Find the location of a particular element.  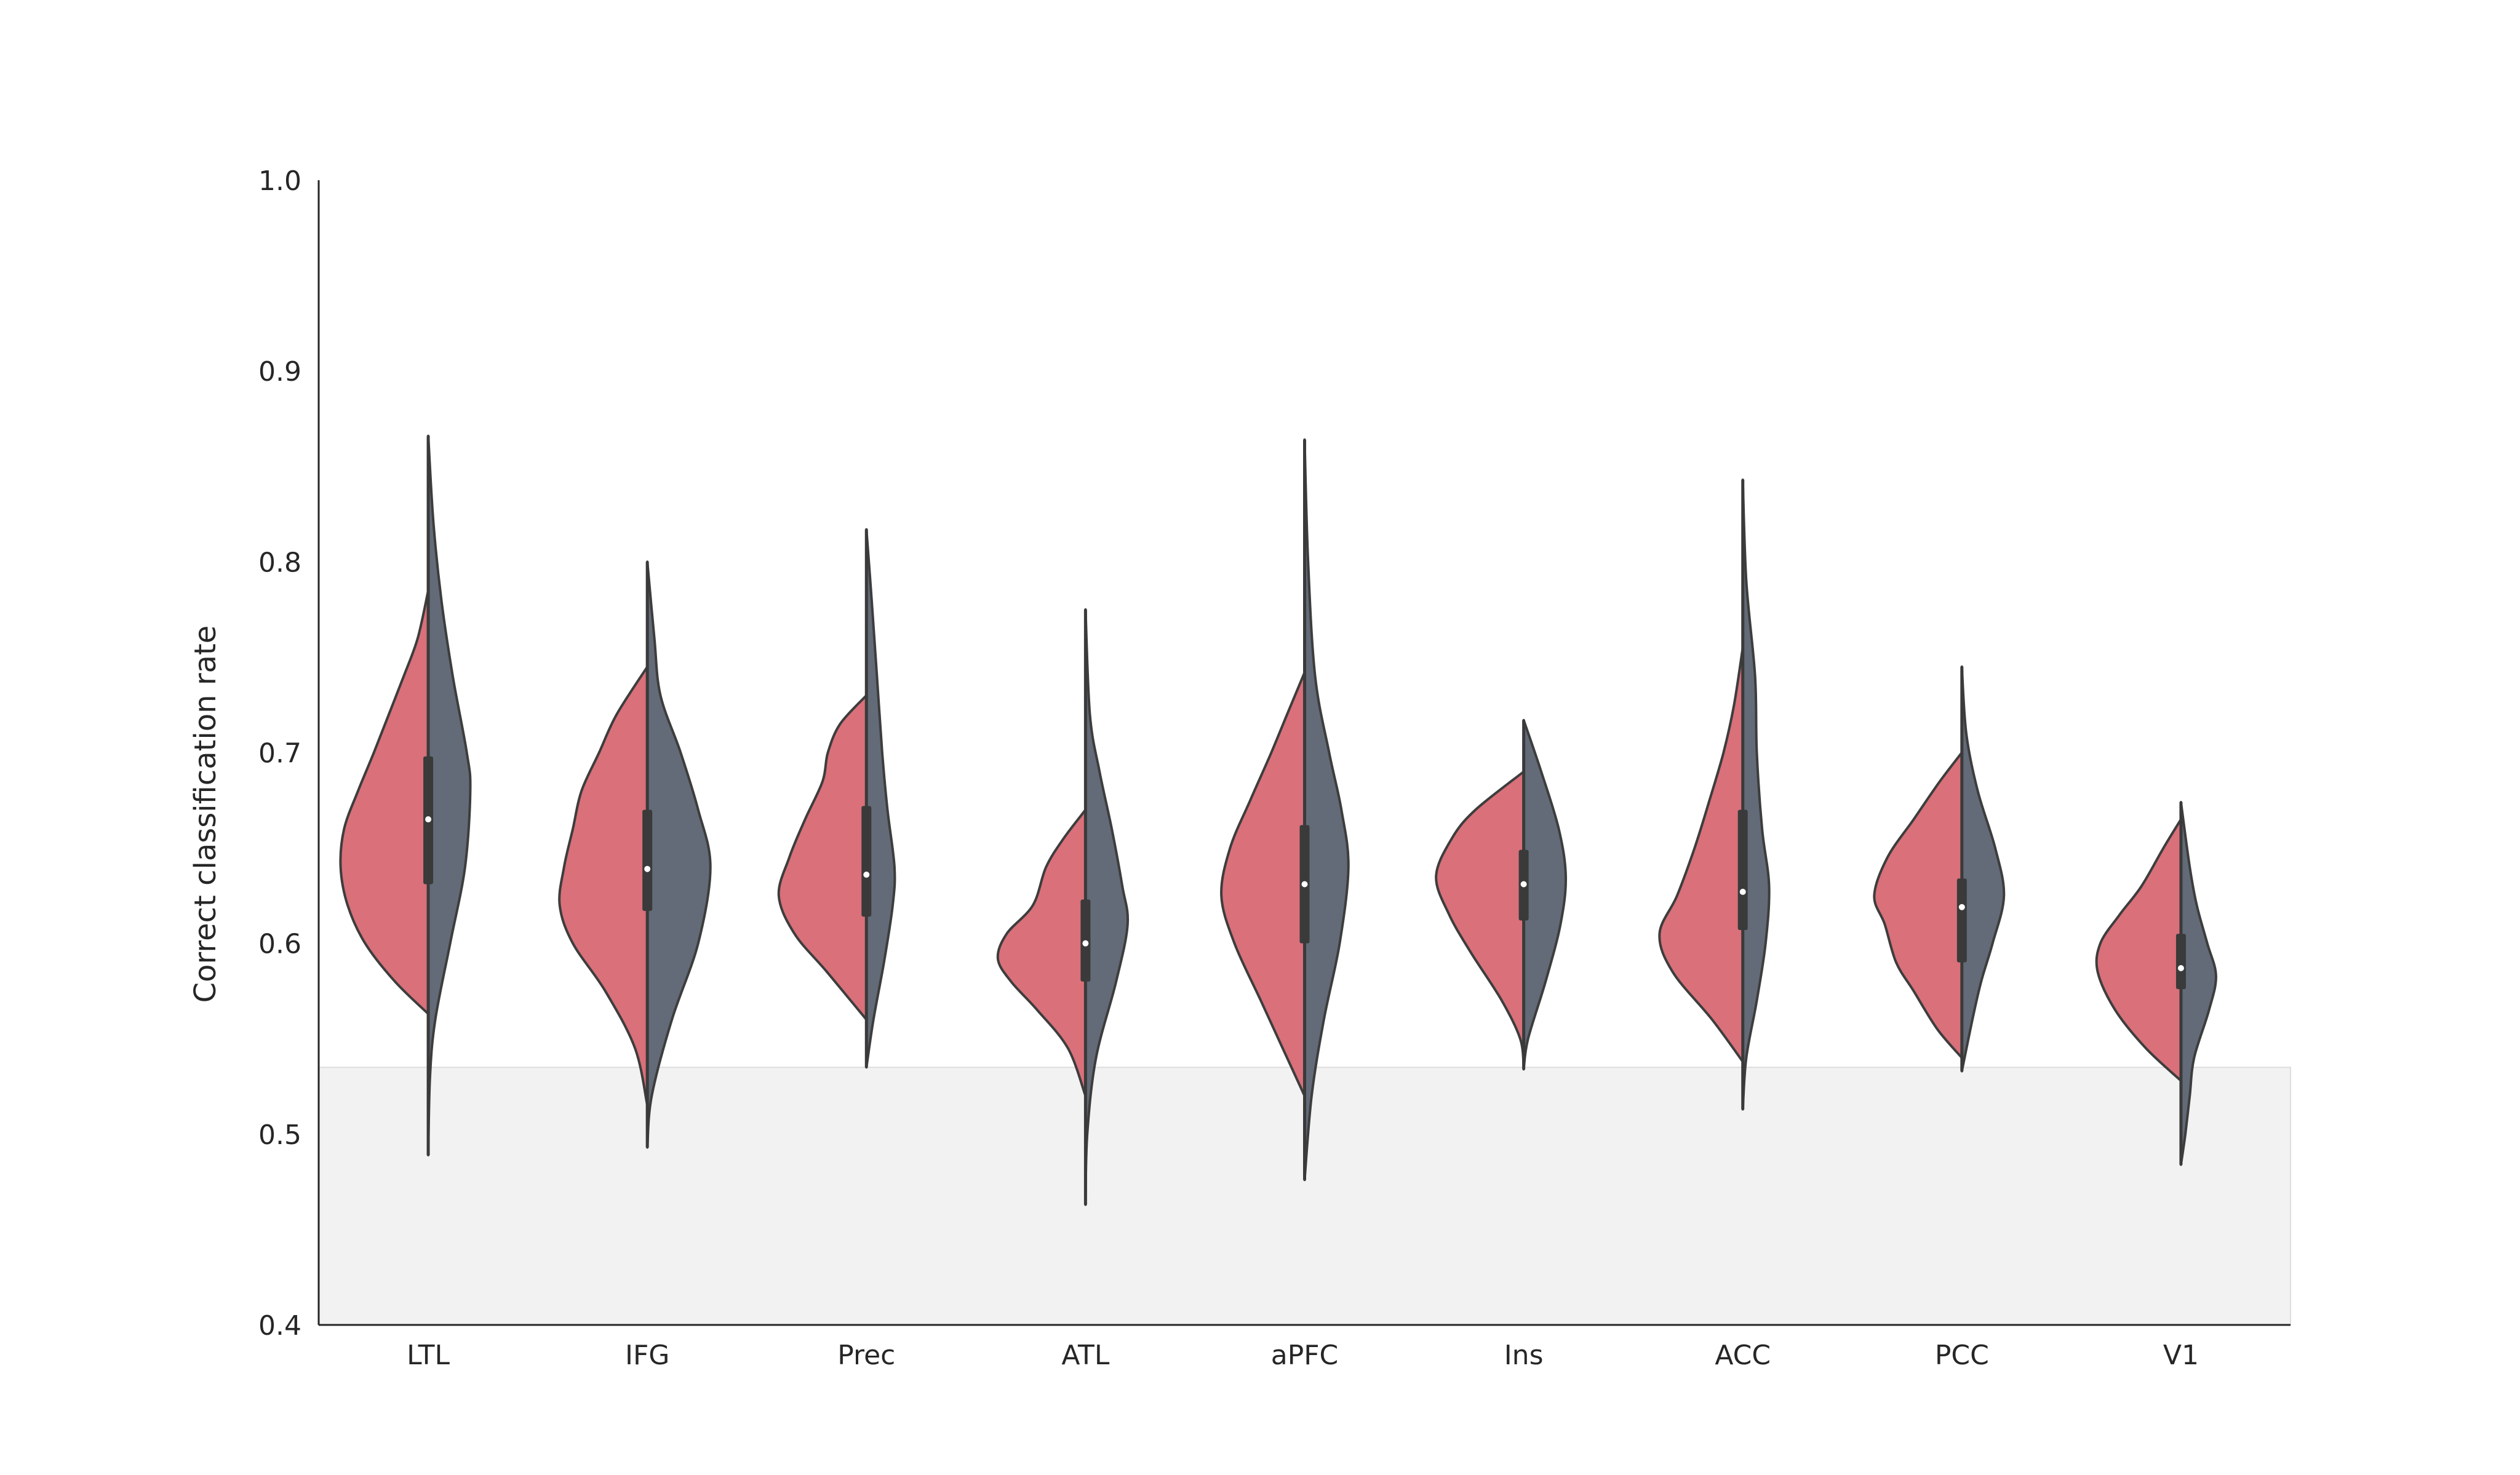

x-tick-label: aPFC is located at coordinates (1305, 1355).